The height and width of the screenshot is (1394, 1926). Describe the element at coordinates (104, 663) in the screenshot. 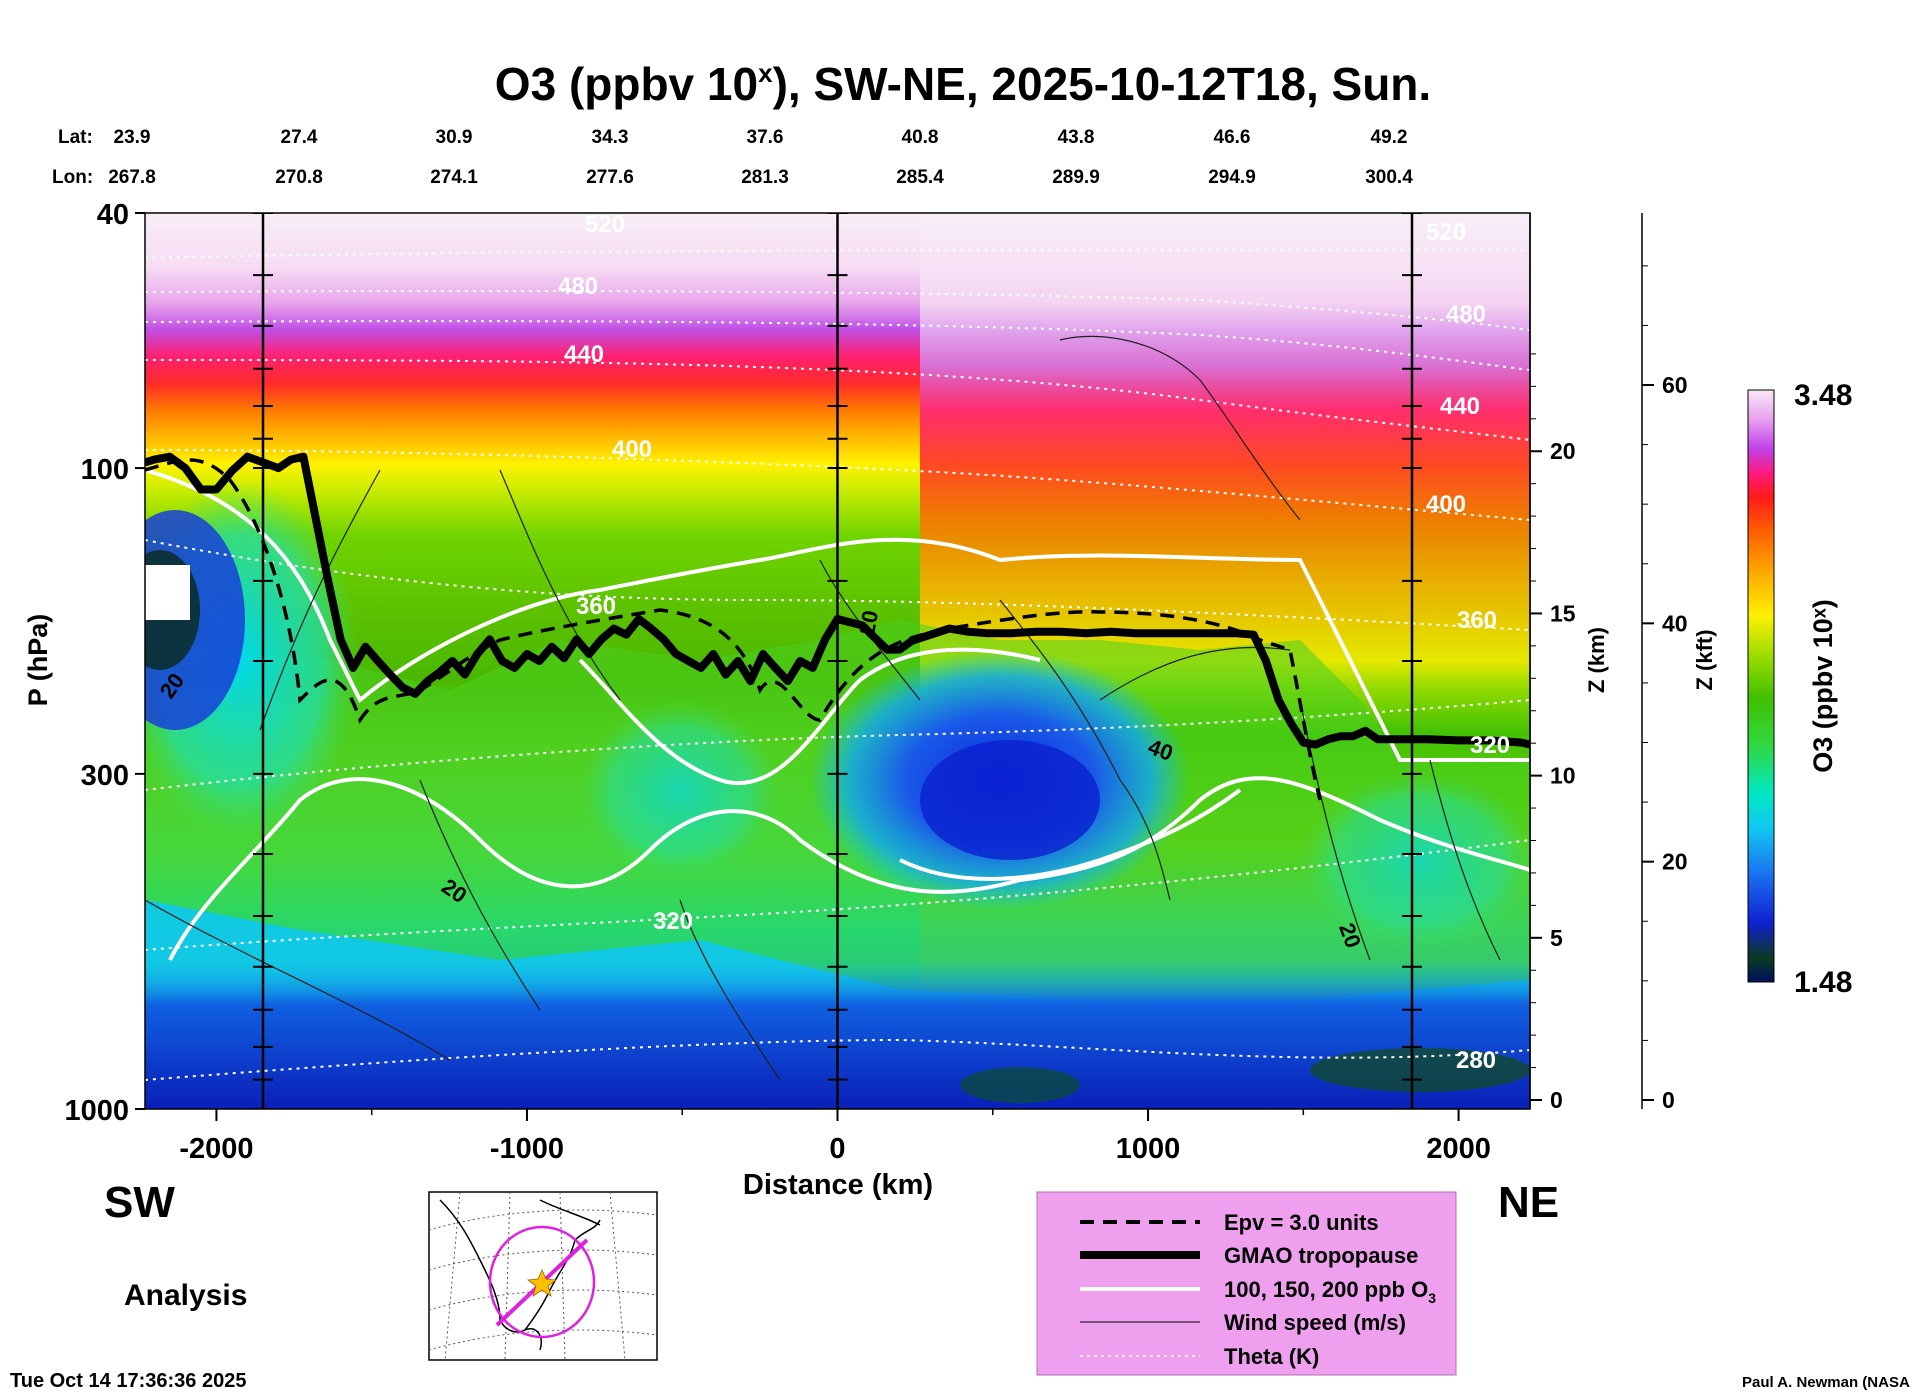

I see `pressure-axis: 40 100 300 1000` at that location.